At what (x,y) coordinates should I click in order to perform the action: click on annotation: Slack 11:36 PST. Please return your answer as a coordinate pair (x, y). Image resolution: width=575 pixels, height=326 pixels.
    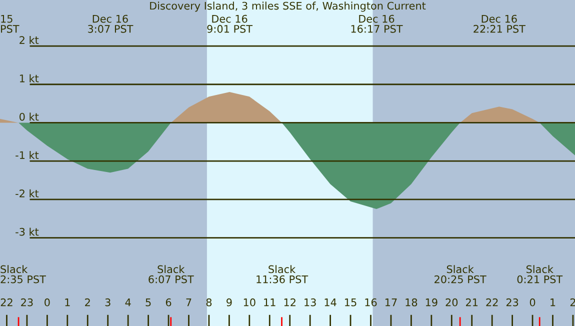
    Looking at the image, I should click on (282, 274).